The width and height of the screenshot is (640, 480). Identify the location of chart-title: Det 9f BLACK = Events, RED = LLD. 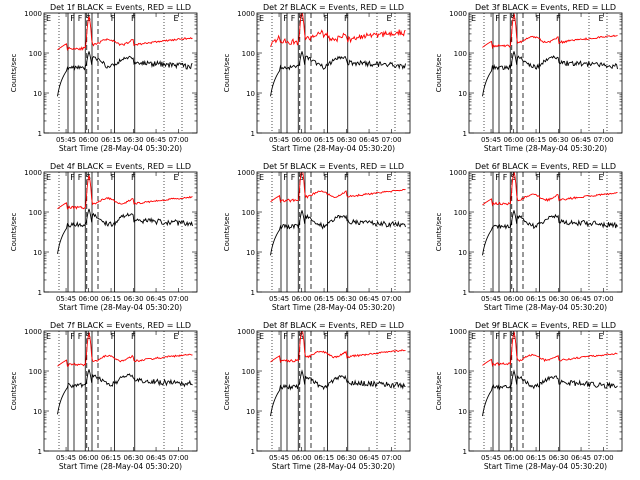
(545, 325).